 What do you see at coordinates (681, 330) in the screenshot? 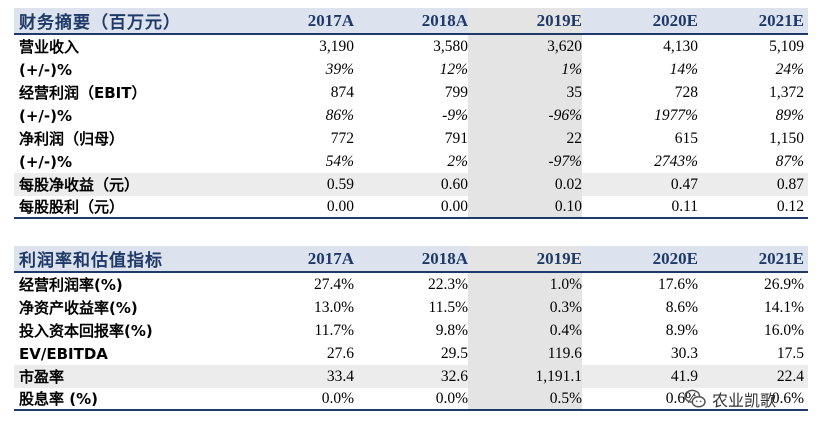
I see `cell: 8.9%` at bounding box center [681, 330].